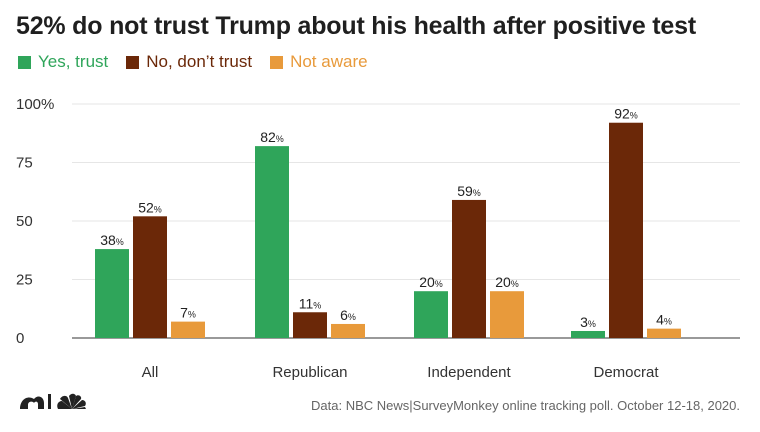 Image resolution: width=760 pixels, height=432 pixels. I want to click on data-label: 4%, so click(664, 320).